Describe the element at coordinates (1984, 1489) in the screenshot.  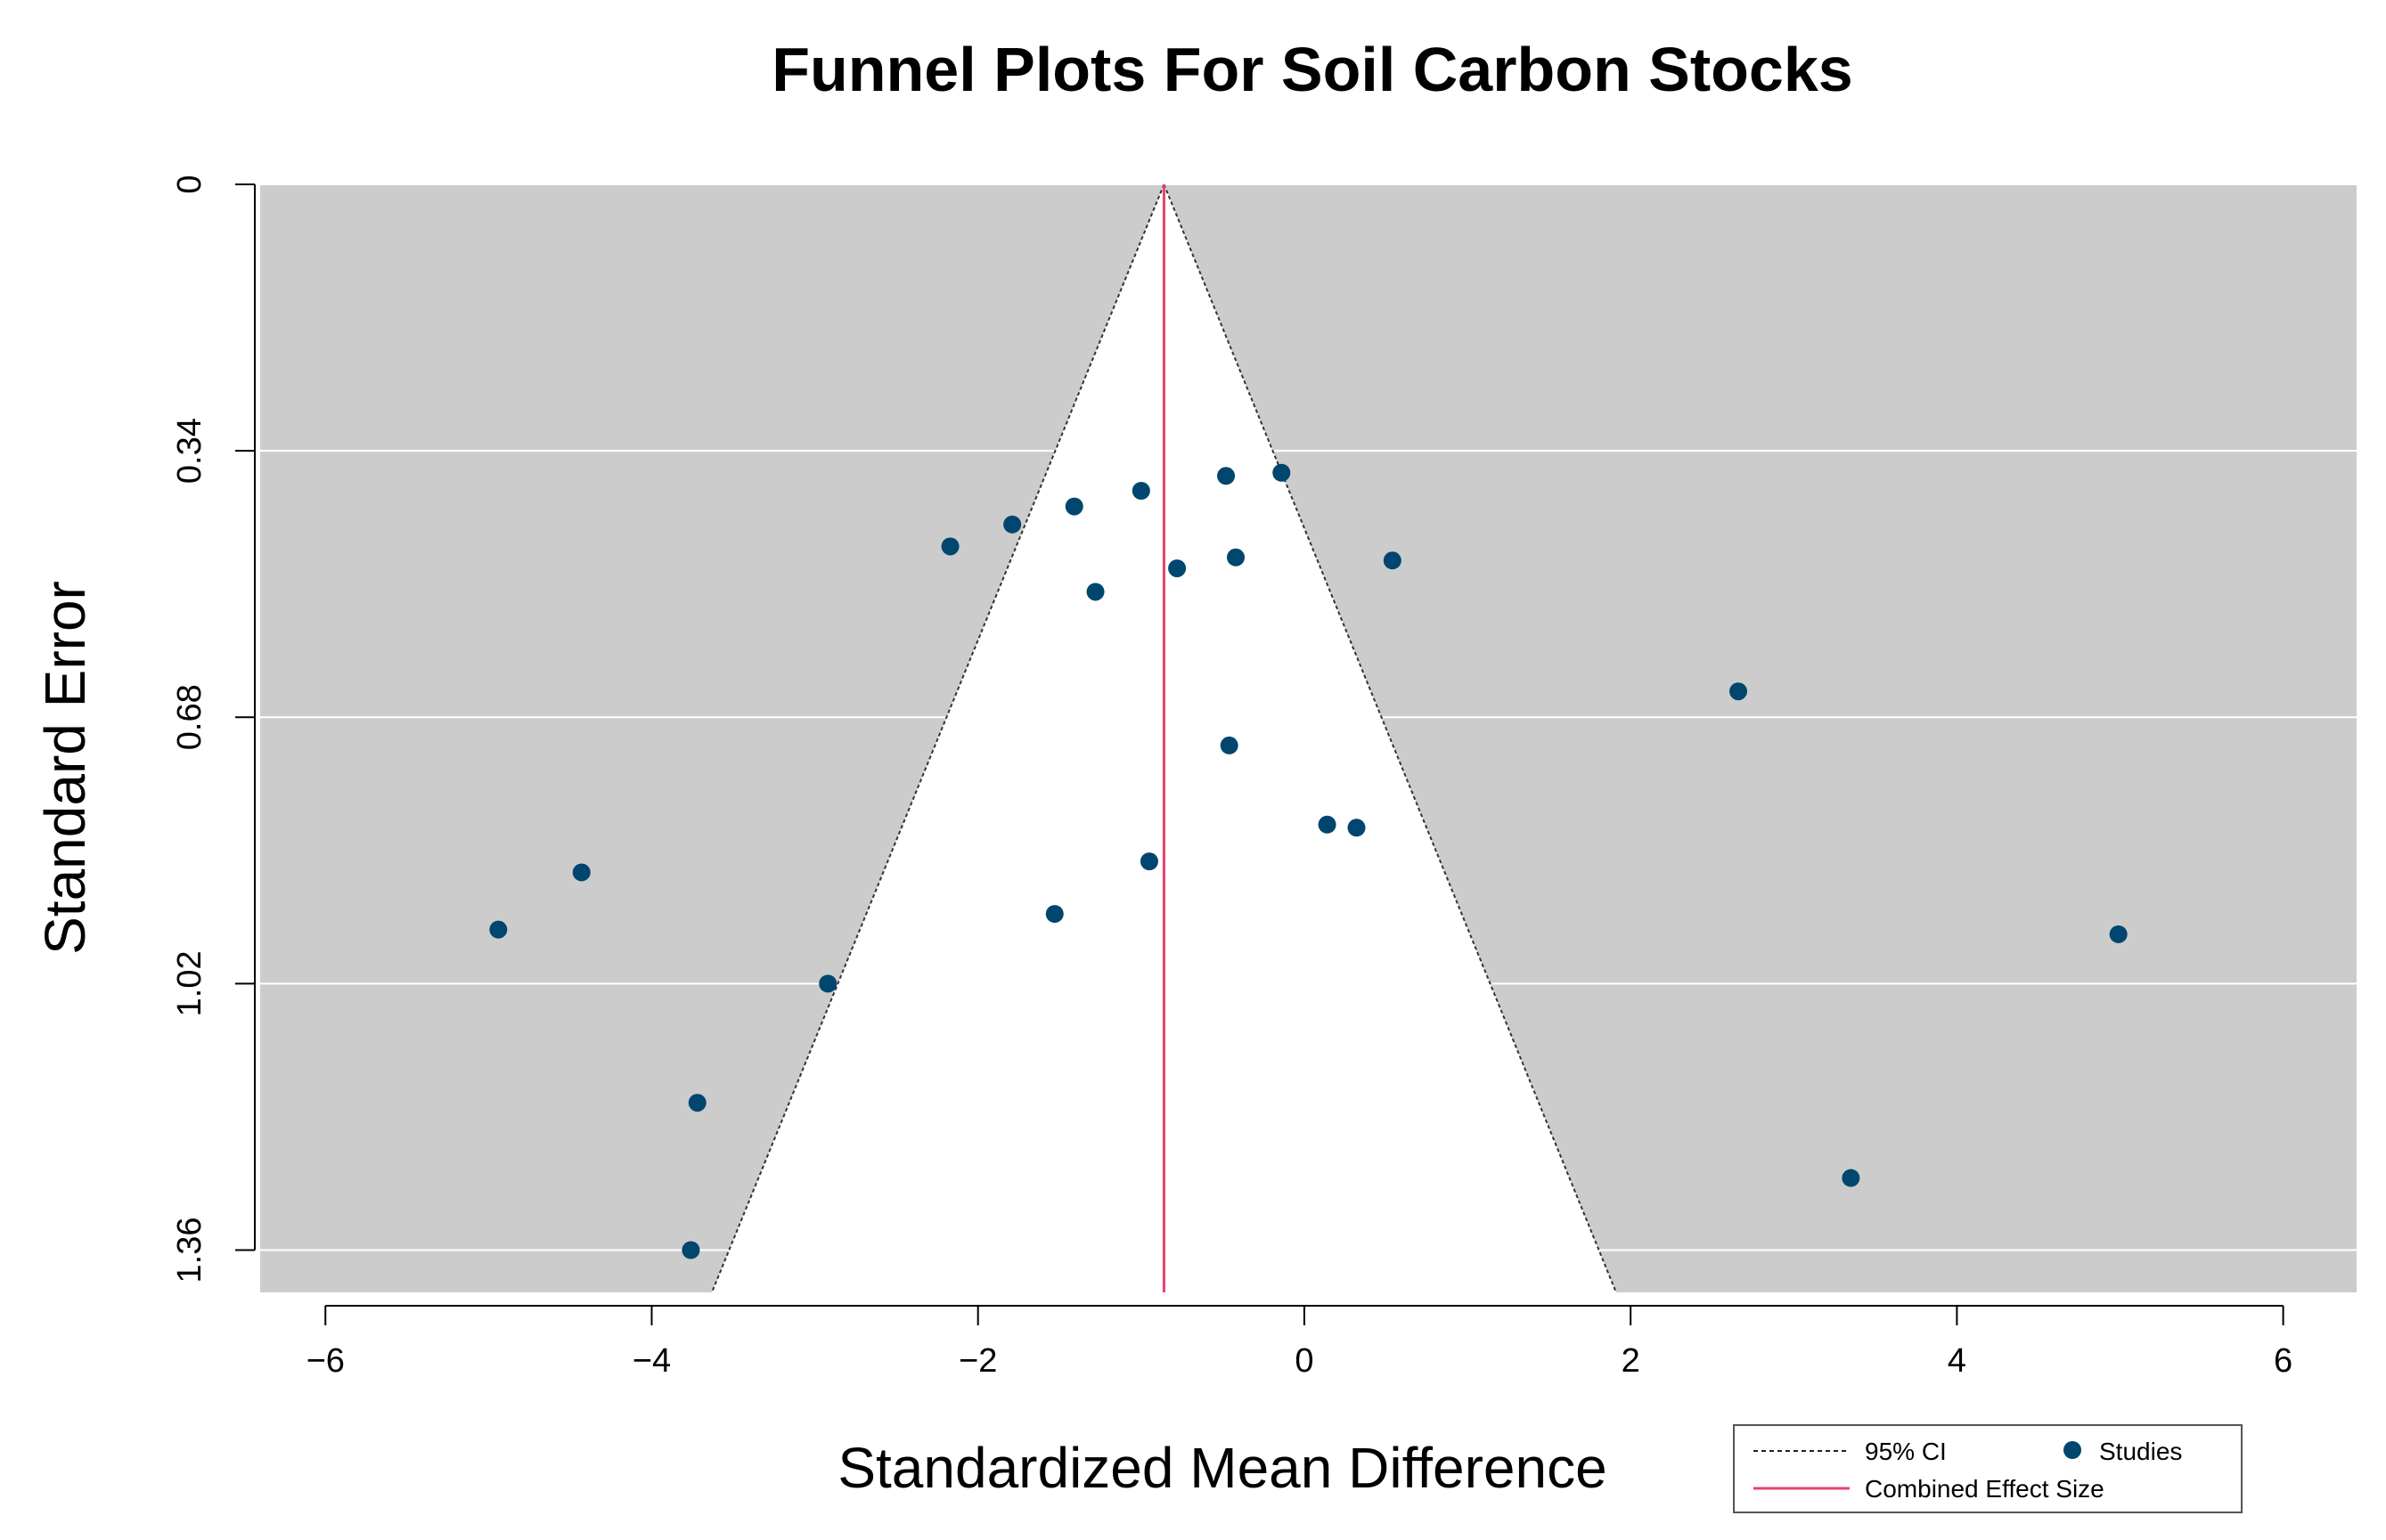
I see `legend-combined-label: Combined Effect Size` at that location.